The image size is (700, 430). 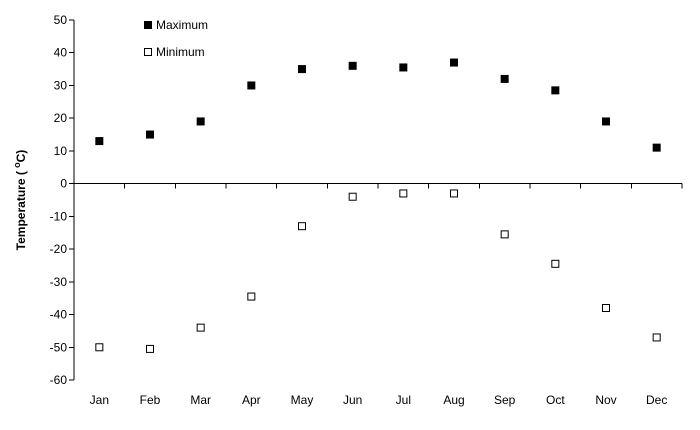 What do you see at coordinates (251, 400) in the screenshot?
I see `x-tick-label: Apr` at bounding box center [251, 400].